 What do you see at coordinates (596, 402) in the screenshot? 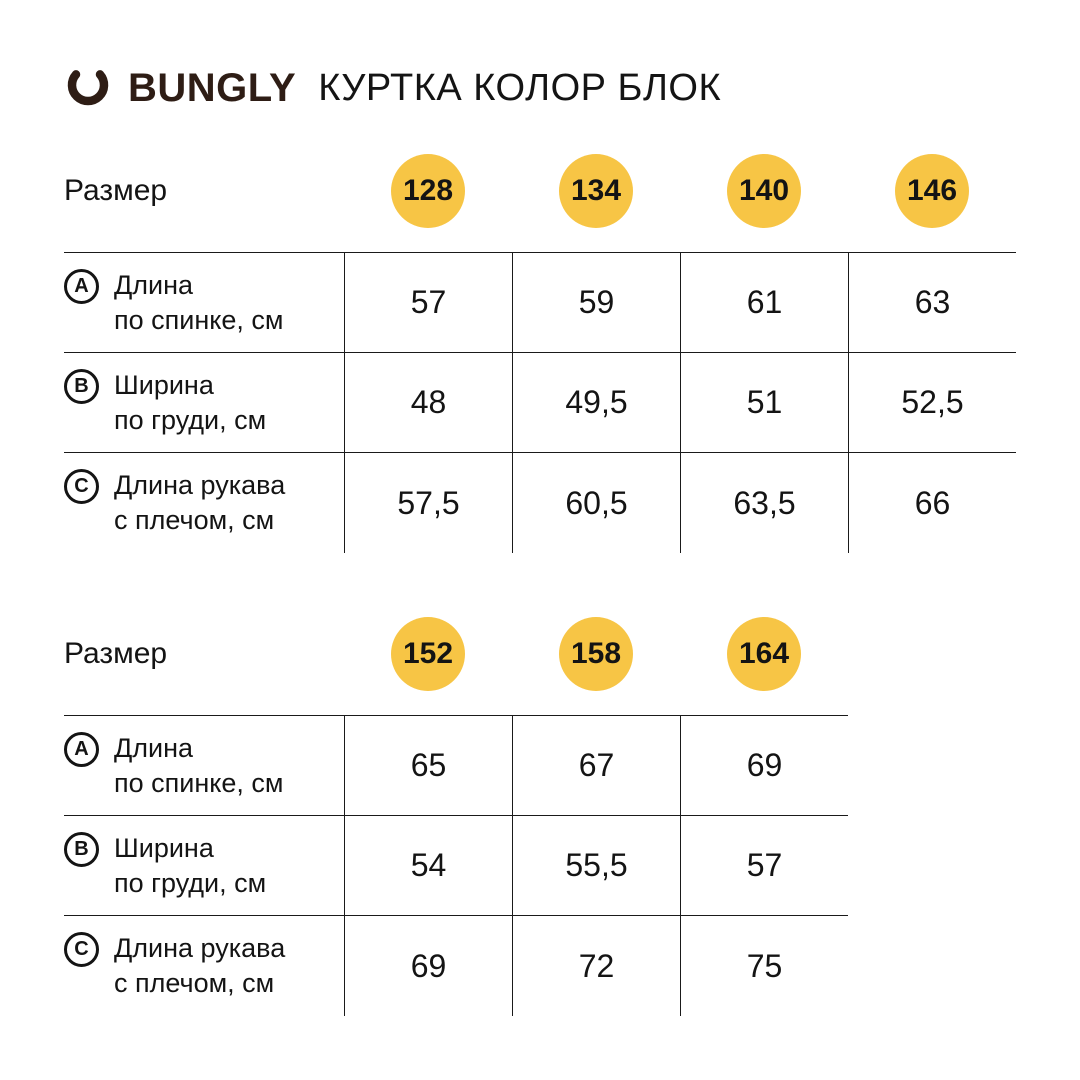
I see `value-cell: 49,5` at bounding box center [596, 402].